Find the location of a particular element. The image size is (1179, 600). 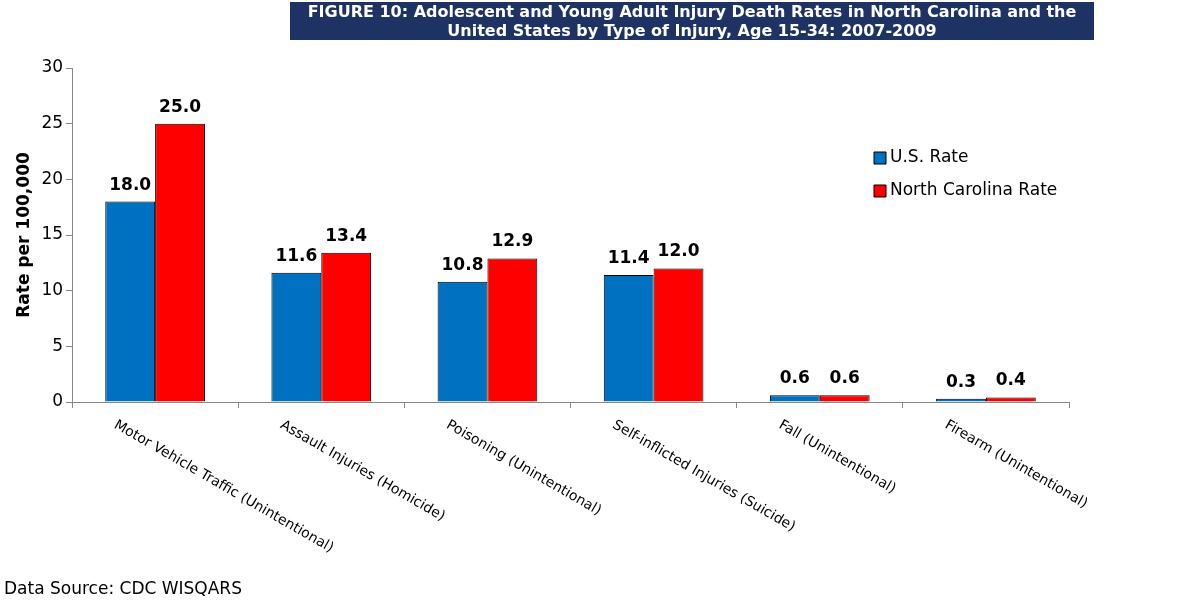

data-label: 12.0 is located at coordinates (678, 250).